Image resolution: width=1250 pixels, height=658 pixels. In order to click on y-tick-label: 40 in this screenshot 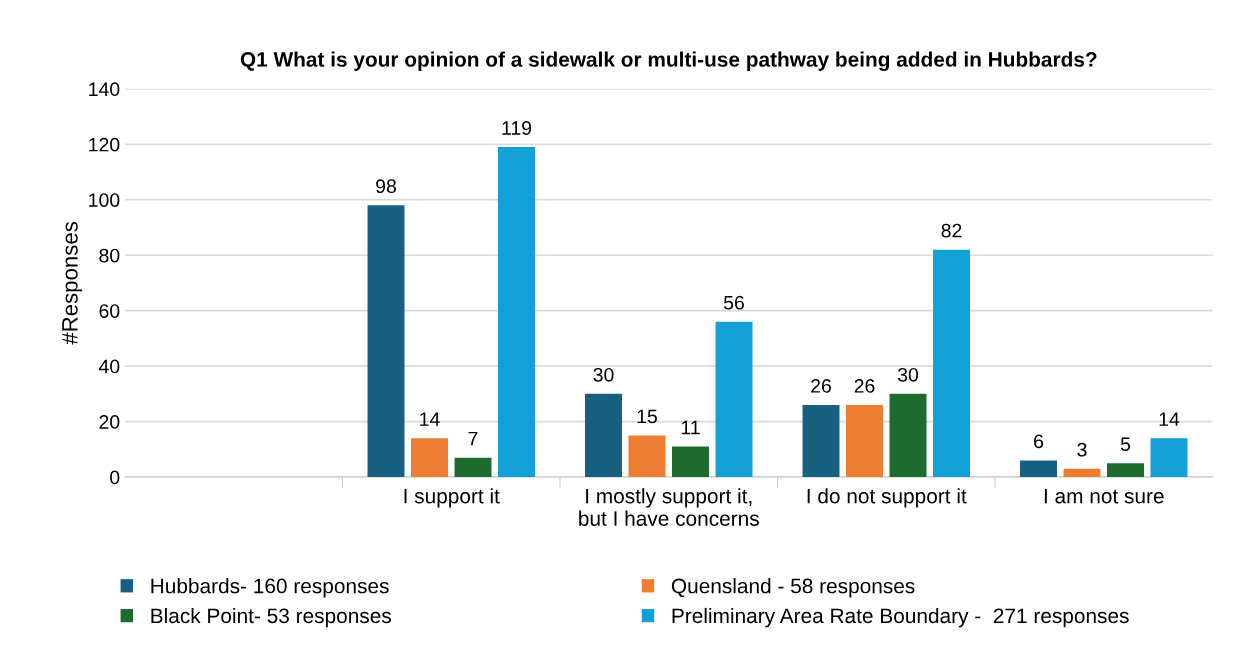, I will do `click(109, 366)`.